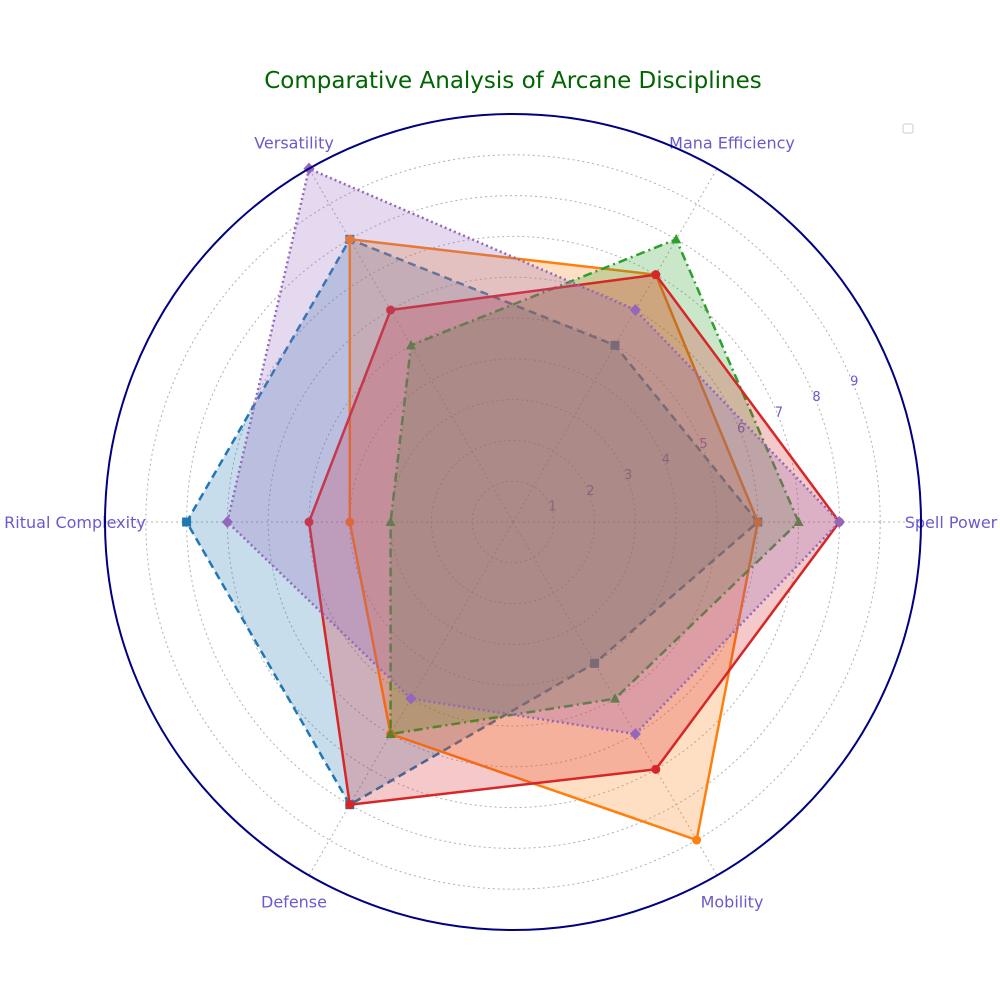 This screenshot has width=1000, height=1000. Describe the element at coordinates (854, 381) in the screenshot. I see `r-tick-label: 9` at that location.